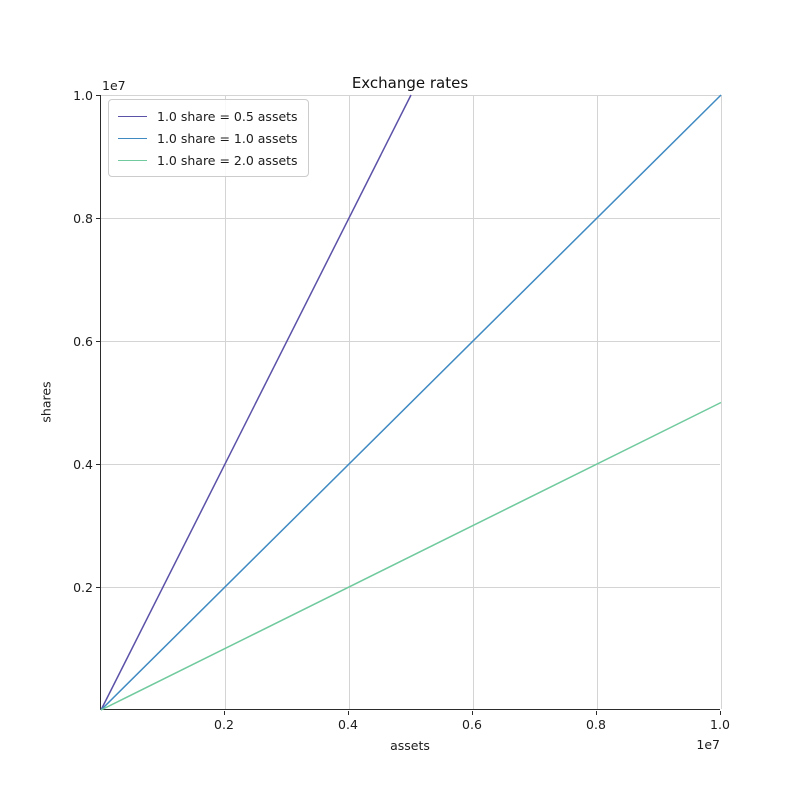  Describe the element at coordinates (98, 464) in the screenshot. I see `y-tick-mark-0.4` at that location.